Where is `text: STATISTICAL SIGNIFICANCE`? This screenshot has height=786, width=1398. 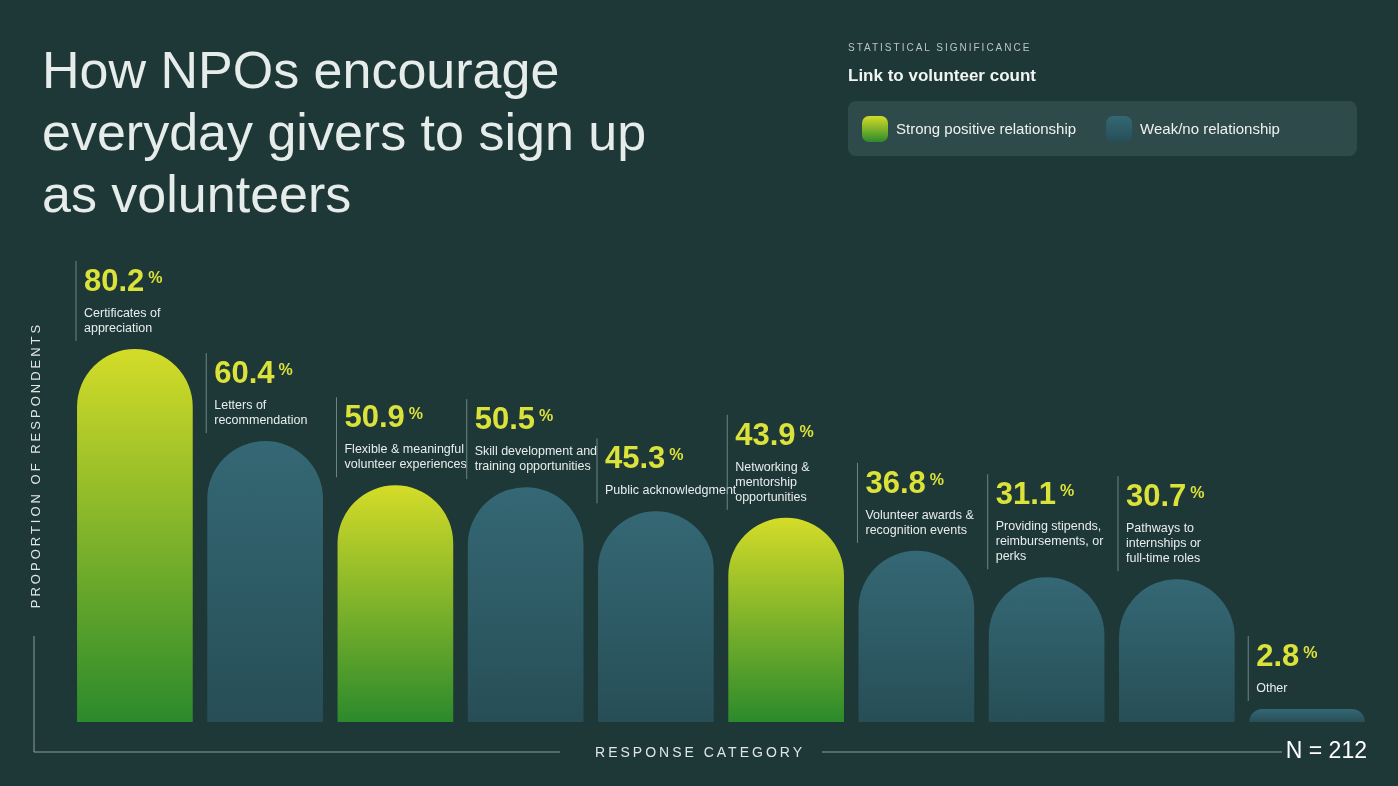
text: STATISTICAL SIGNIFICANCE is located at coordinates (940, 47).